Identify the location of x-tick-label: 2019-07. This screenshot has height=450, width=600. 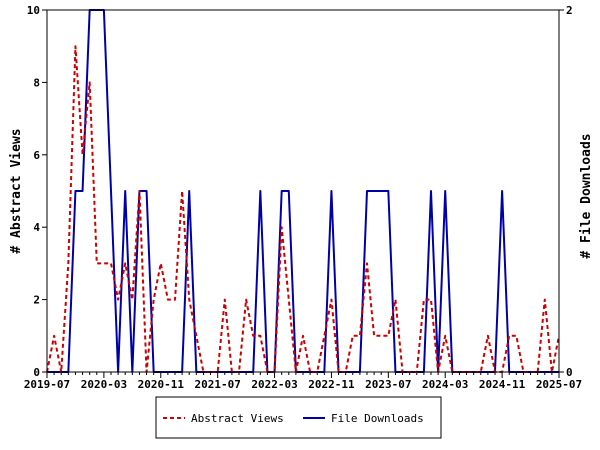
(47, 384).